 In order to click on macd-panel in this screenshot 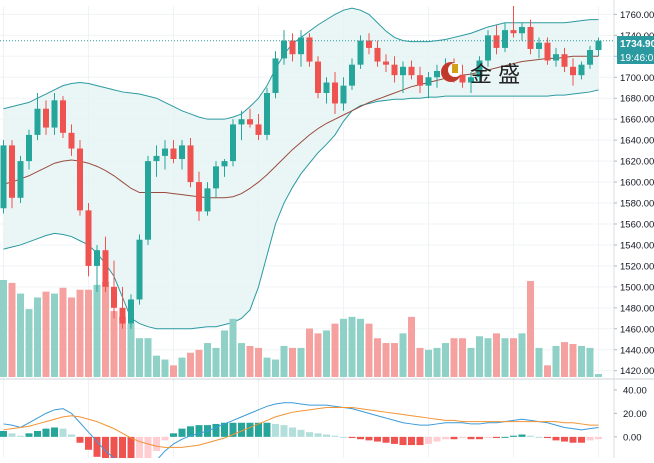, I will do `click(301, 432)`.